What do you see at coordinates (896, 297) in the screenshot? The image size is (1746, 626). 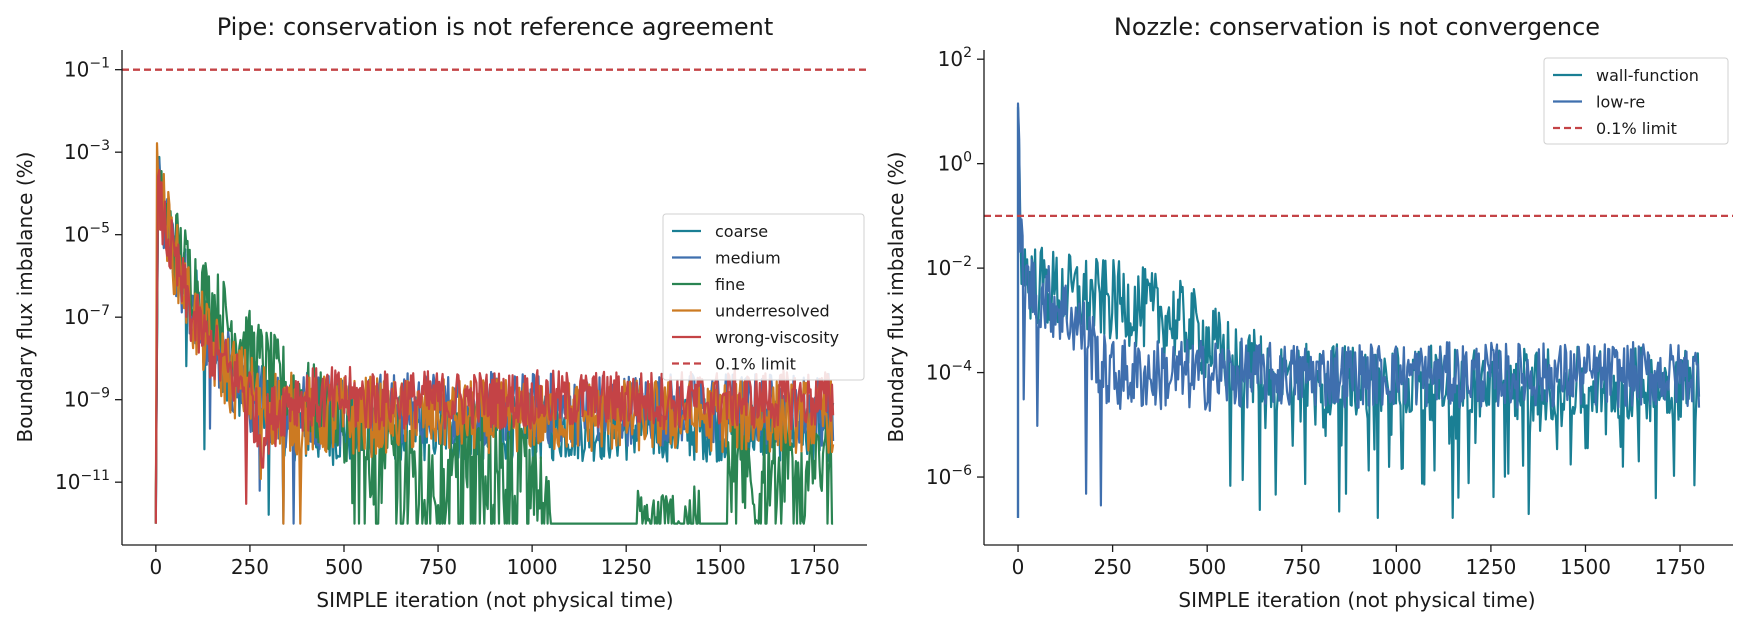 I see `nozzle-y-axis-label: Boundary flux imbalance (%)` at bounding box center [896, 297].